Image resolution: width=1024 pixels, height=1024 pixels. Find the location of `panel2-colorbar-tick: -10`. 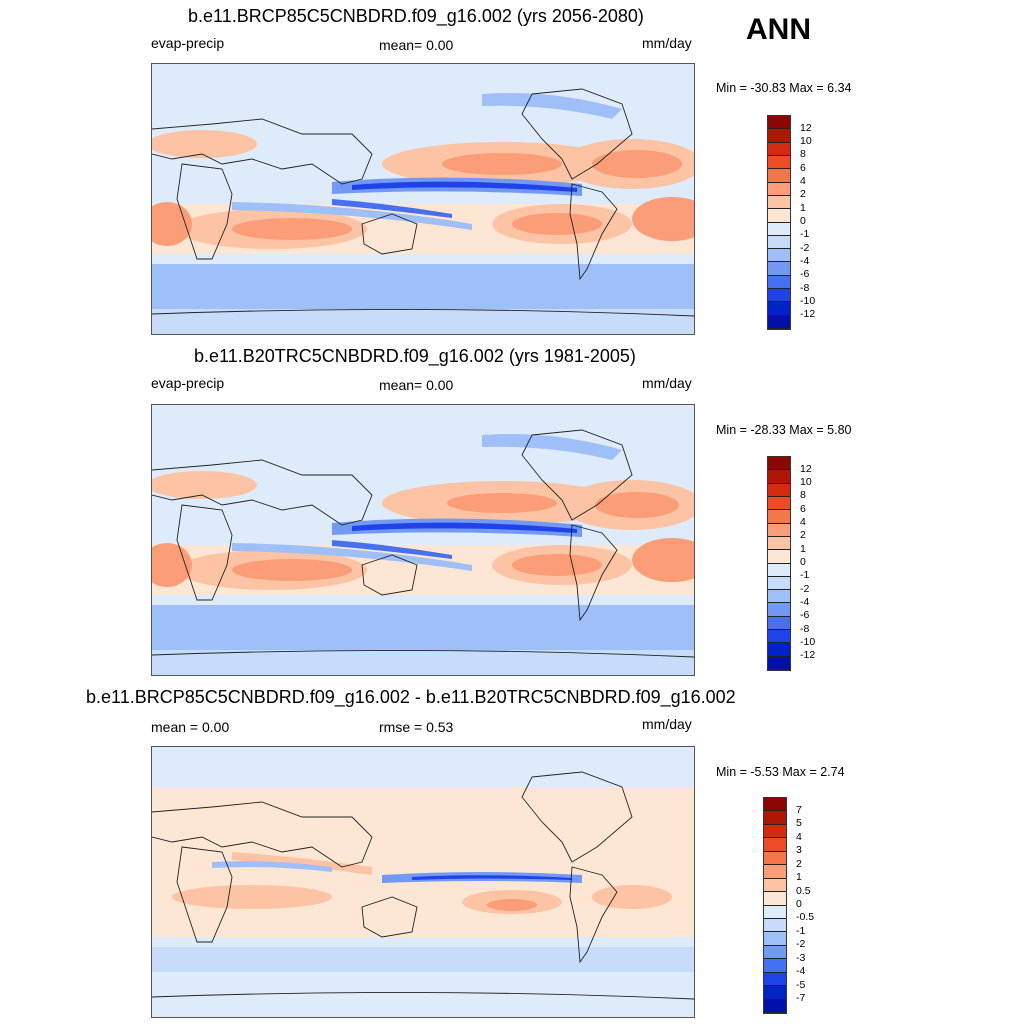

panel2-colorbar-tick: -10 is located at coordinates (808, 641).